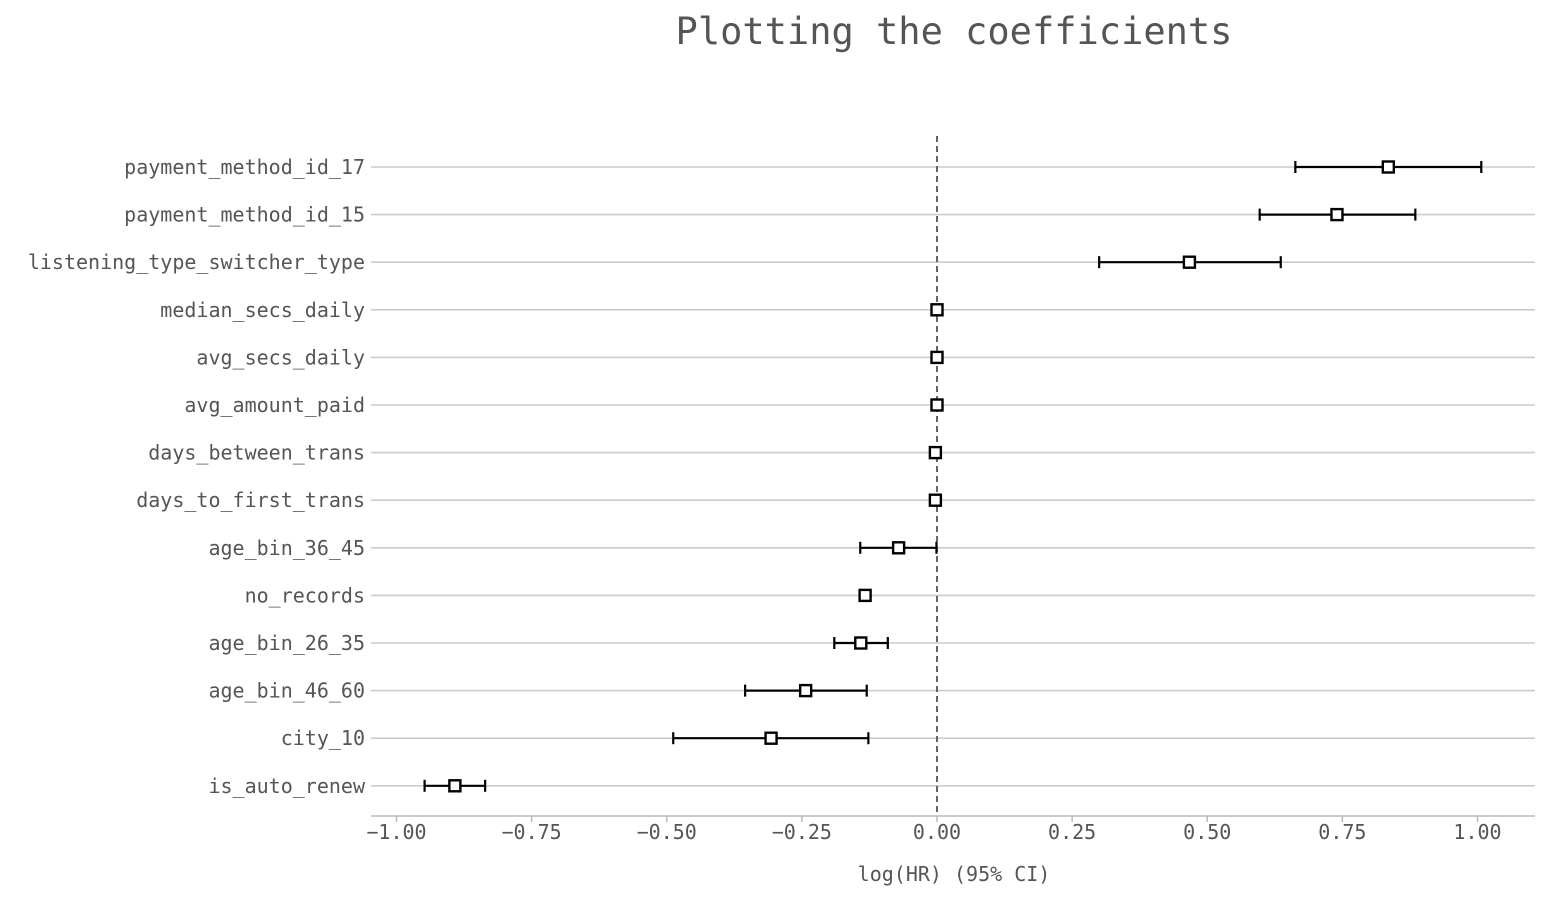  Describe the element at coordinates (274, 405) in the screenshot. I see `row-label: avg_amount_paid` at that location.